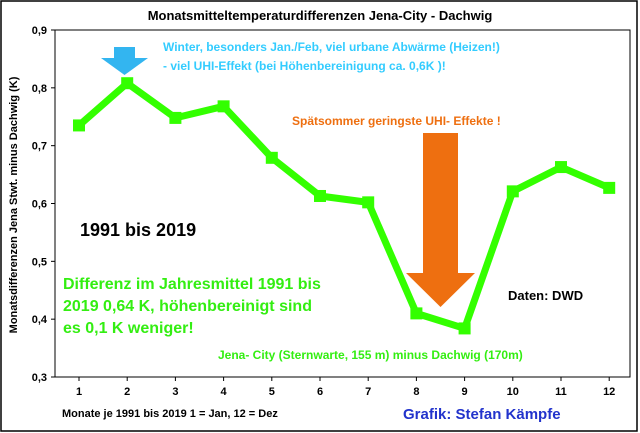 This screenshot has height=433, width=640. Describe the element at coordinates (39, 147) in the screenshot. I see `y-tick-label: 0,7` at that location.